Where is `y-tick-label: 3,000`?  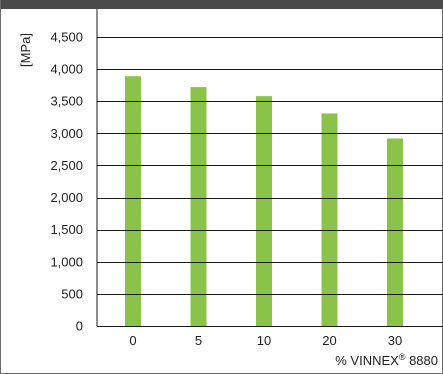 y-tick-label: 3,000 is located at coordinates (66, 133).